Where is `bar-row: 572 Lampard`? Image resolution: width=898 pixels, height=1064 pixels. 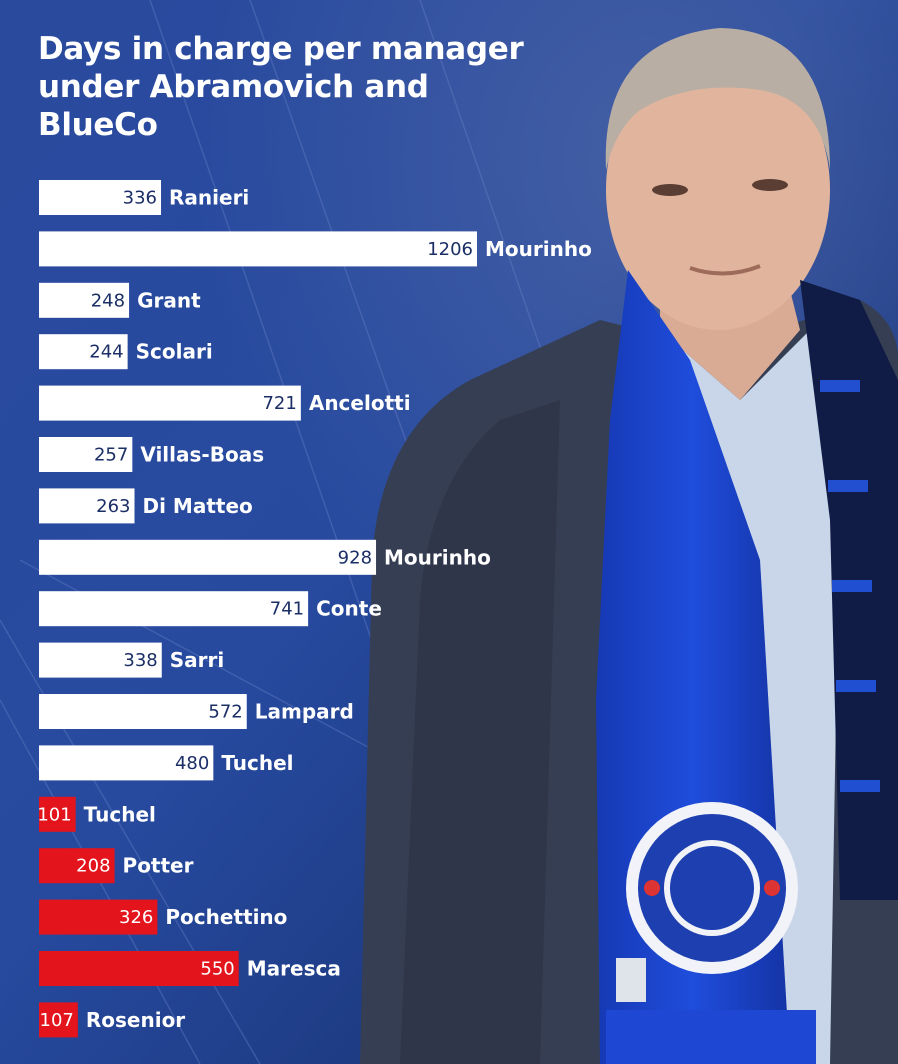
bar-row: 572 Lampard is located at coordinates (196, 711).